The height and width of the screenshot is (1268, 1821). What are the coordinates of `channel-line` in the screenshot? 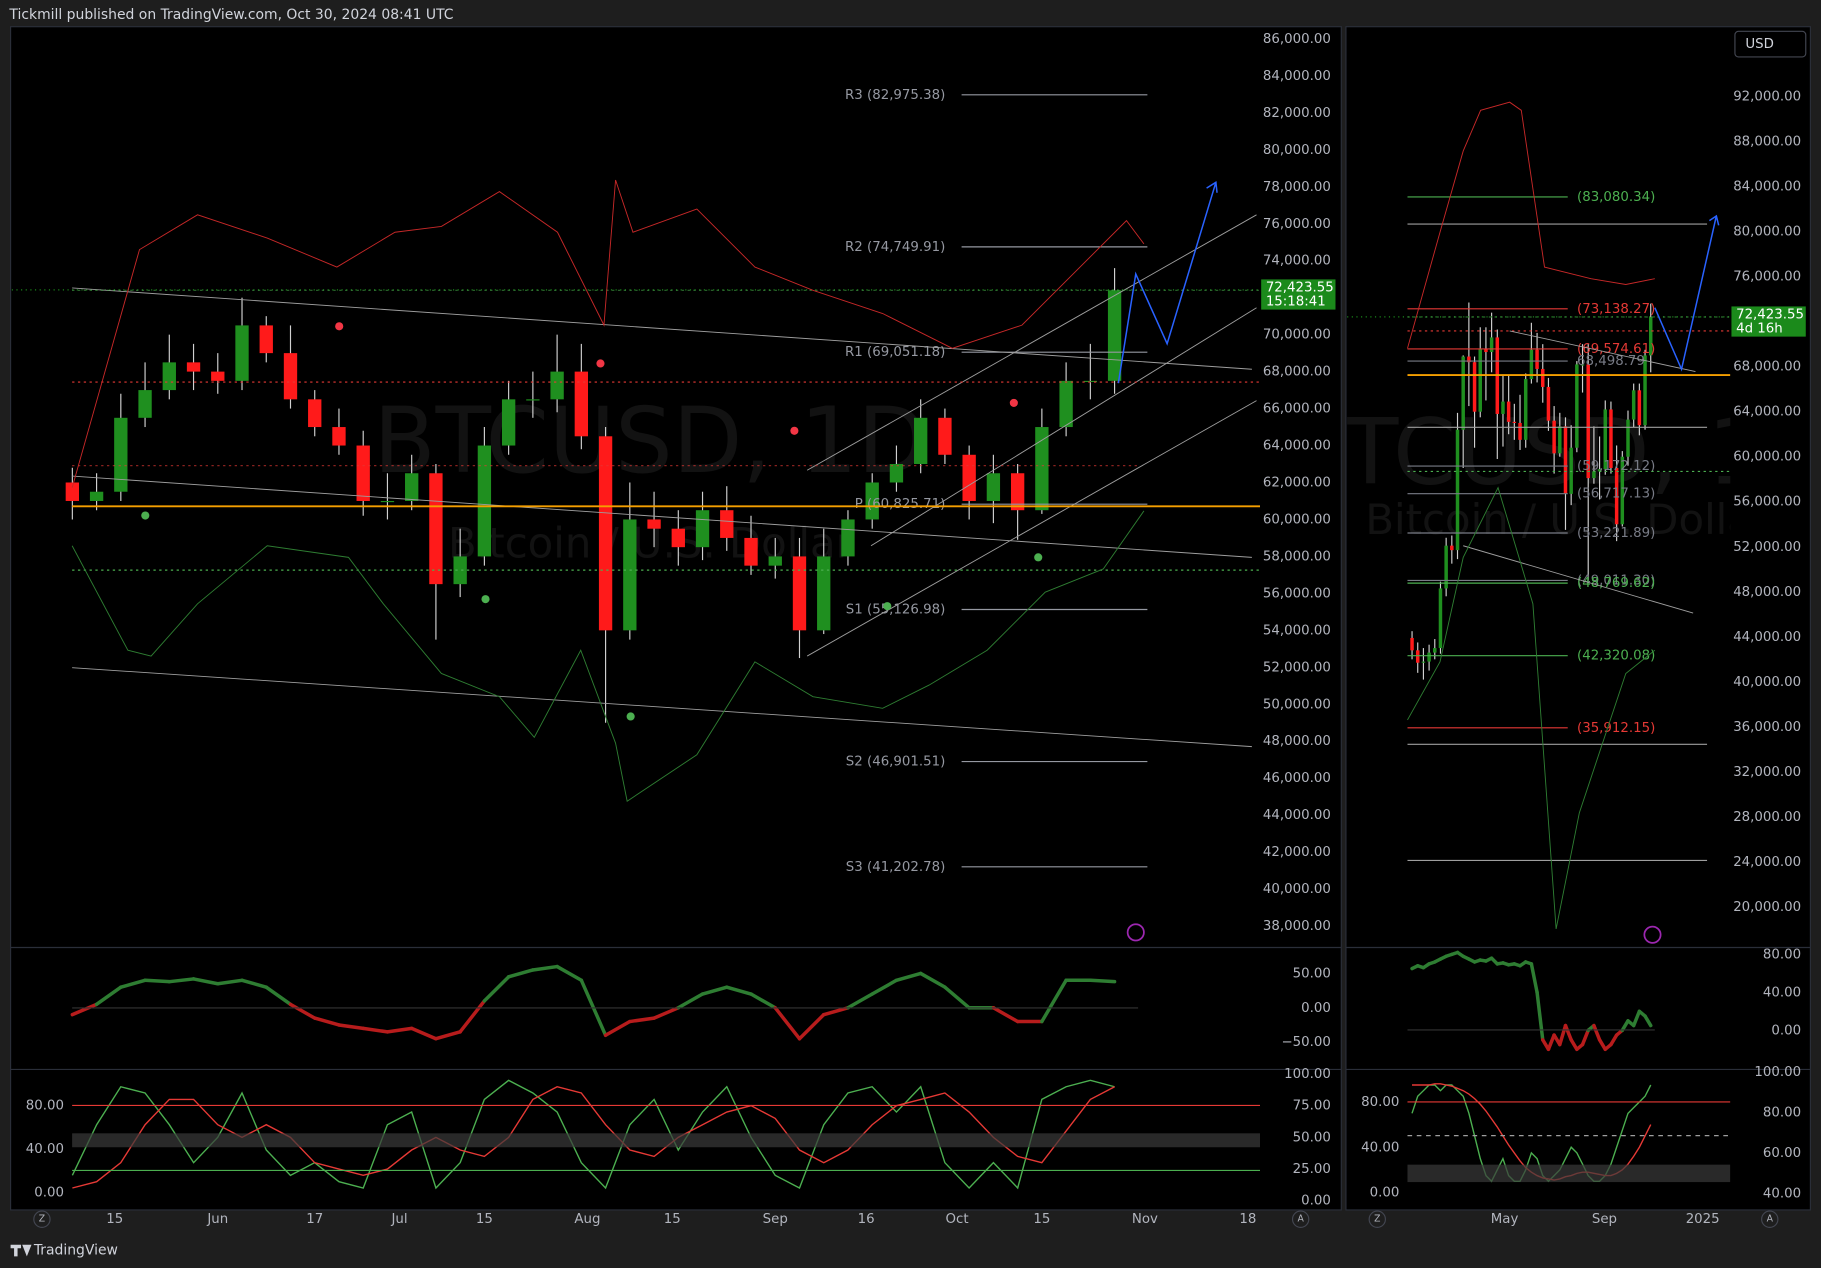 It's located at (1031, 342).